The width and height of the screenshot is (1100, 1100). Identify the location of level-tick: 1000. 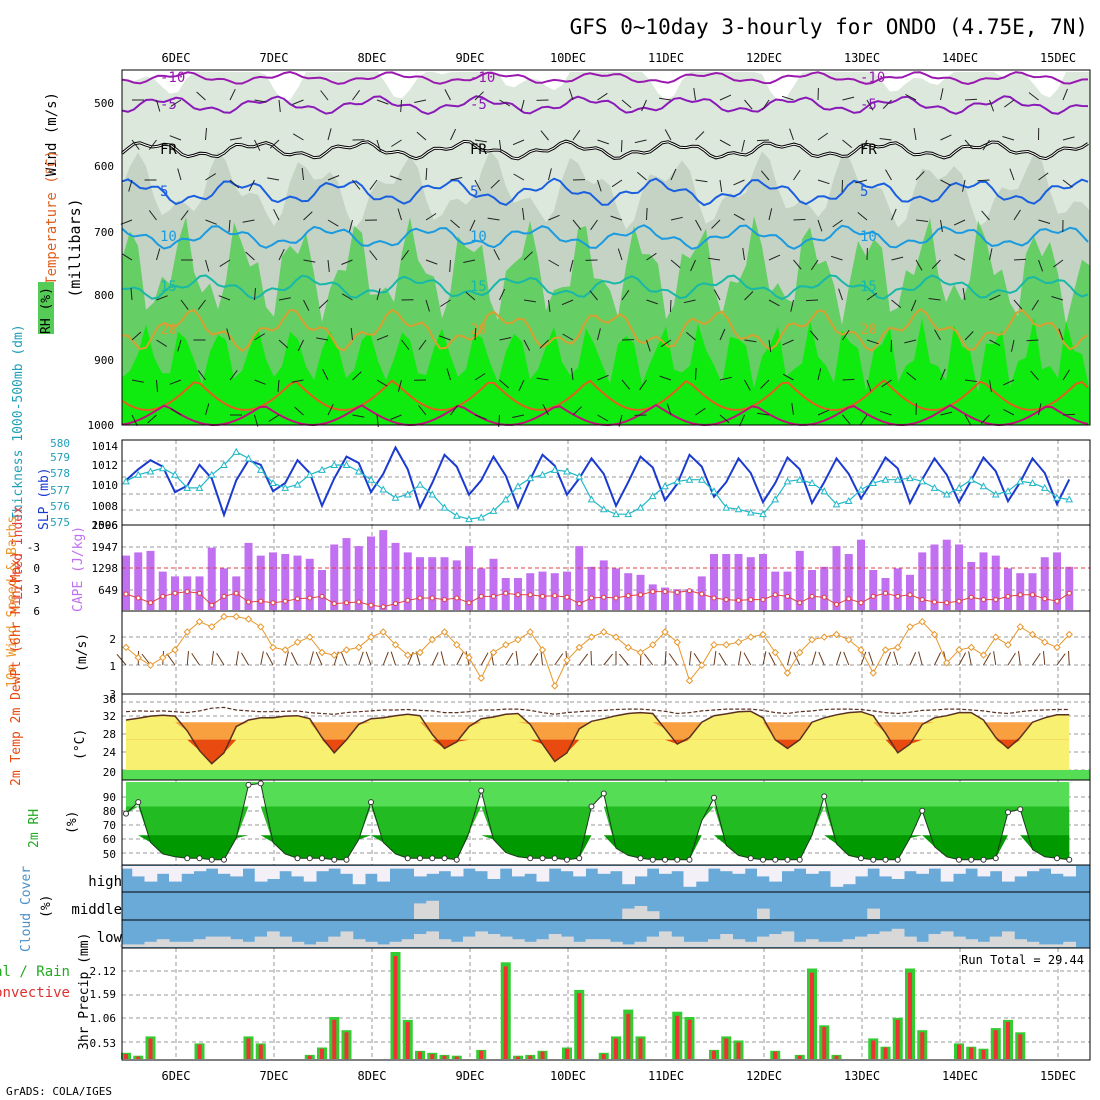
(101, 425).